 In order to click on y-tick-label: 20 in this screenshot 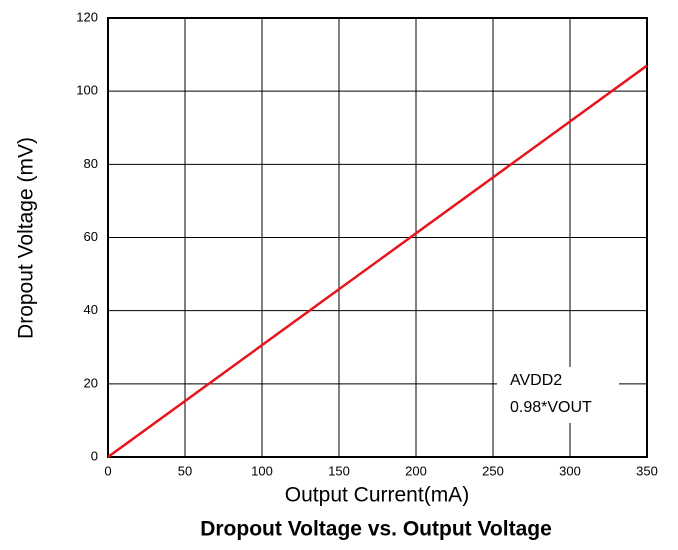, I will do `click(91, 382)`.